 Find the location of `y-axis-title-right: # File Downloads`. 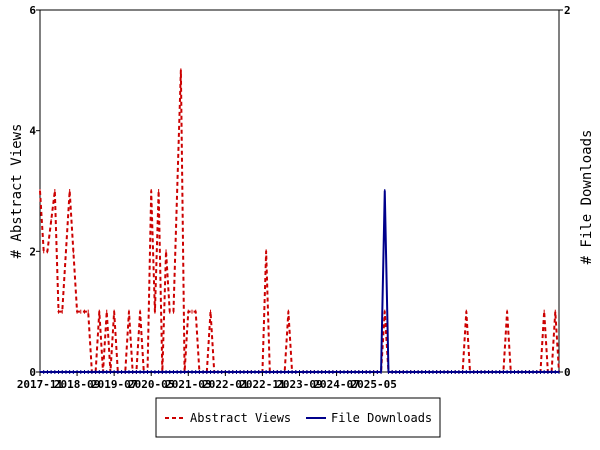

y-axis-title-right: # File Downloads is located at coordinates (587, 197).